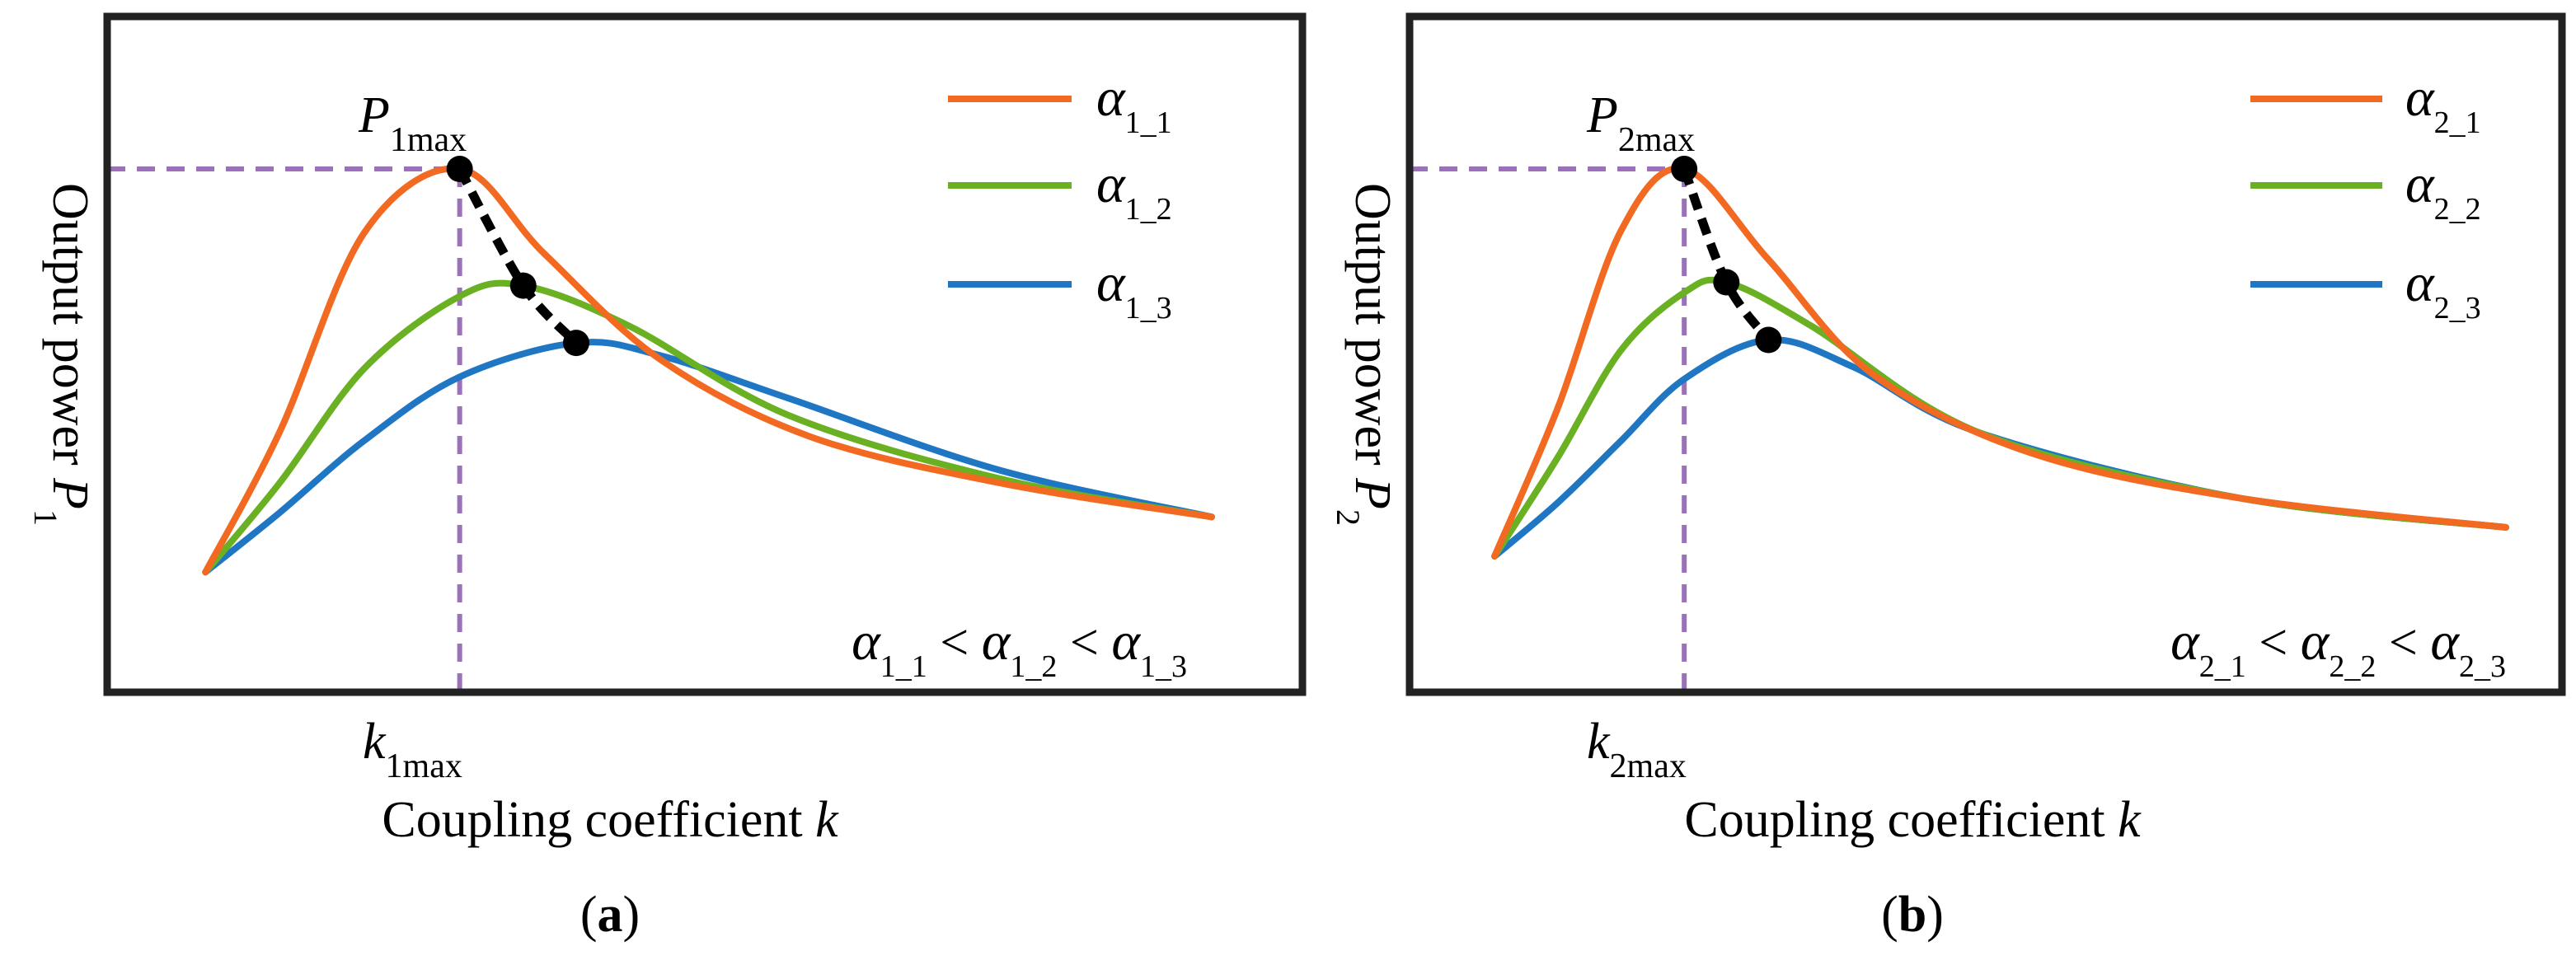 This screenshot has width=2576, height=965. I want to click on panel-b-annotation: α2_1 < α2_2 < α2_3, so click(2338, 647).